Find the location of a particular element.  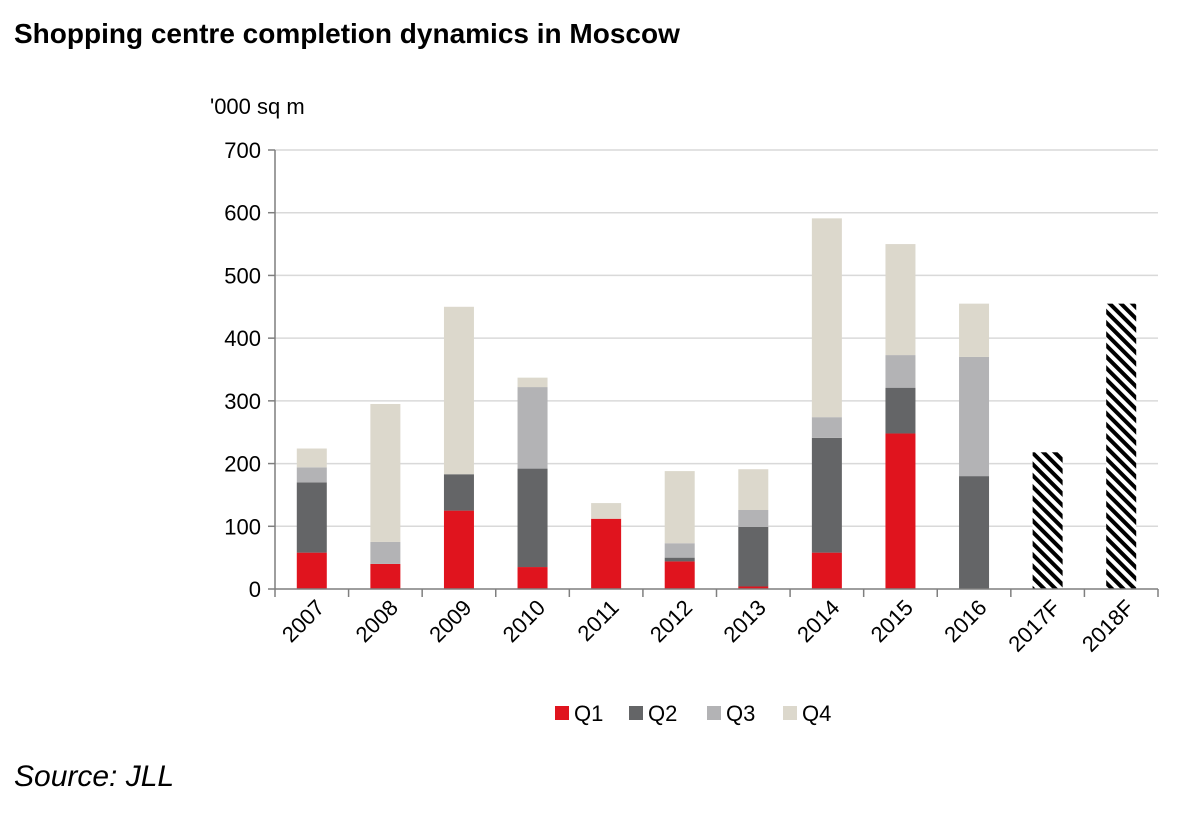

y-tick-label: 100 is located at coordinates (242, 526).